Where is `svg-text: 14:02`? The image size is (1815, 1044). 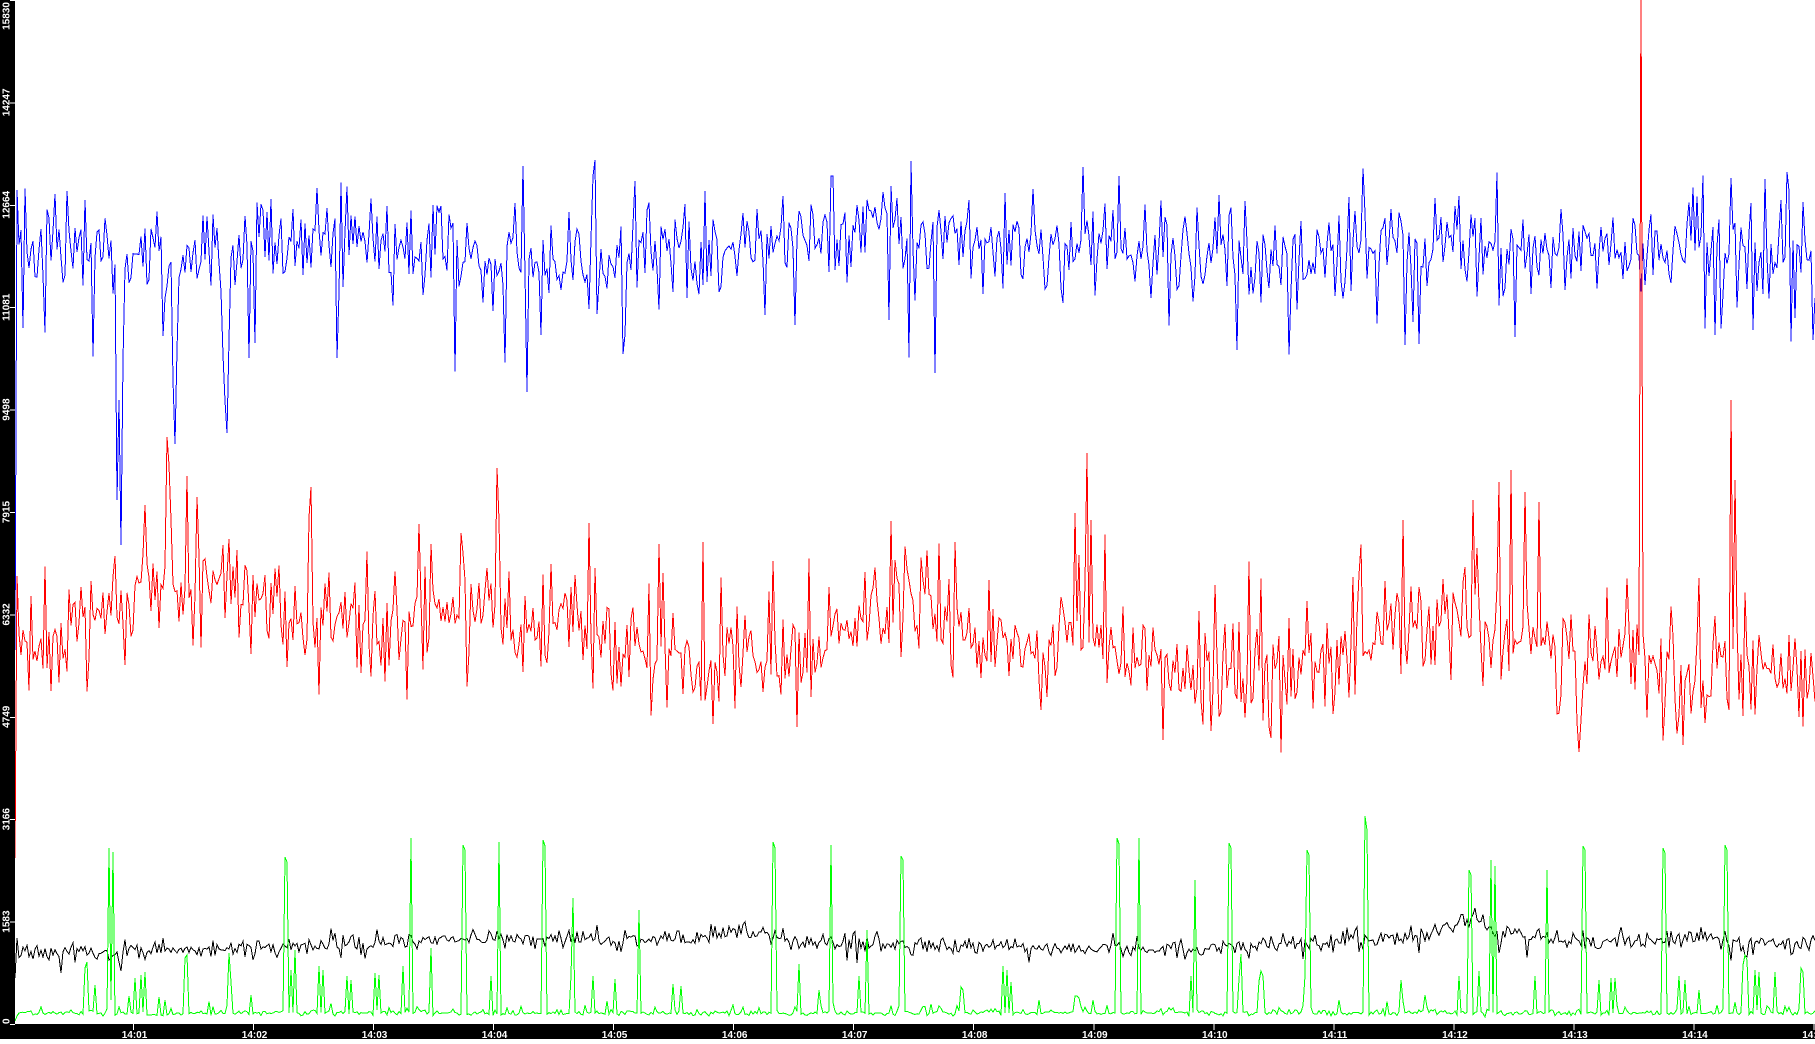
svg-text: 14:02 is located at coordinates (255, 1034).